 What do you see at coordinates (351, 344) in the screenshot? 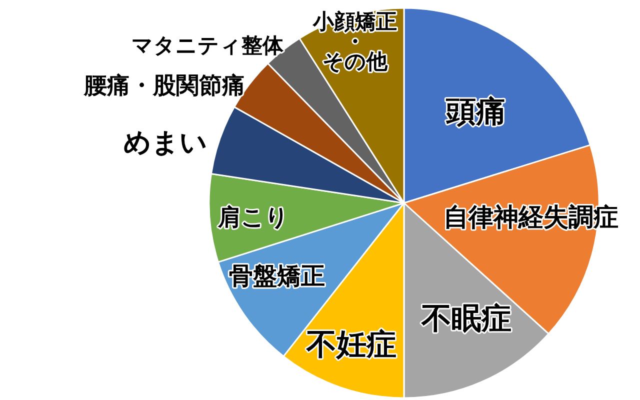
I see `slice-label: 不妊症` at bounding box center [351, 344].